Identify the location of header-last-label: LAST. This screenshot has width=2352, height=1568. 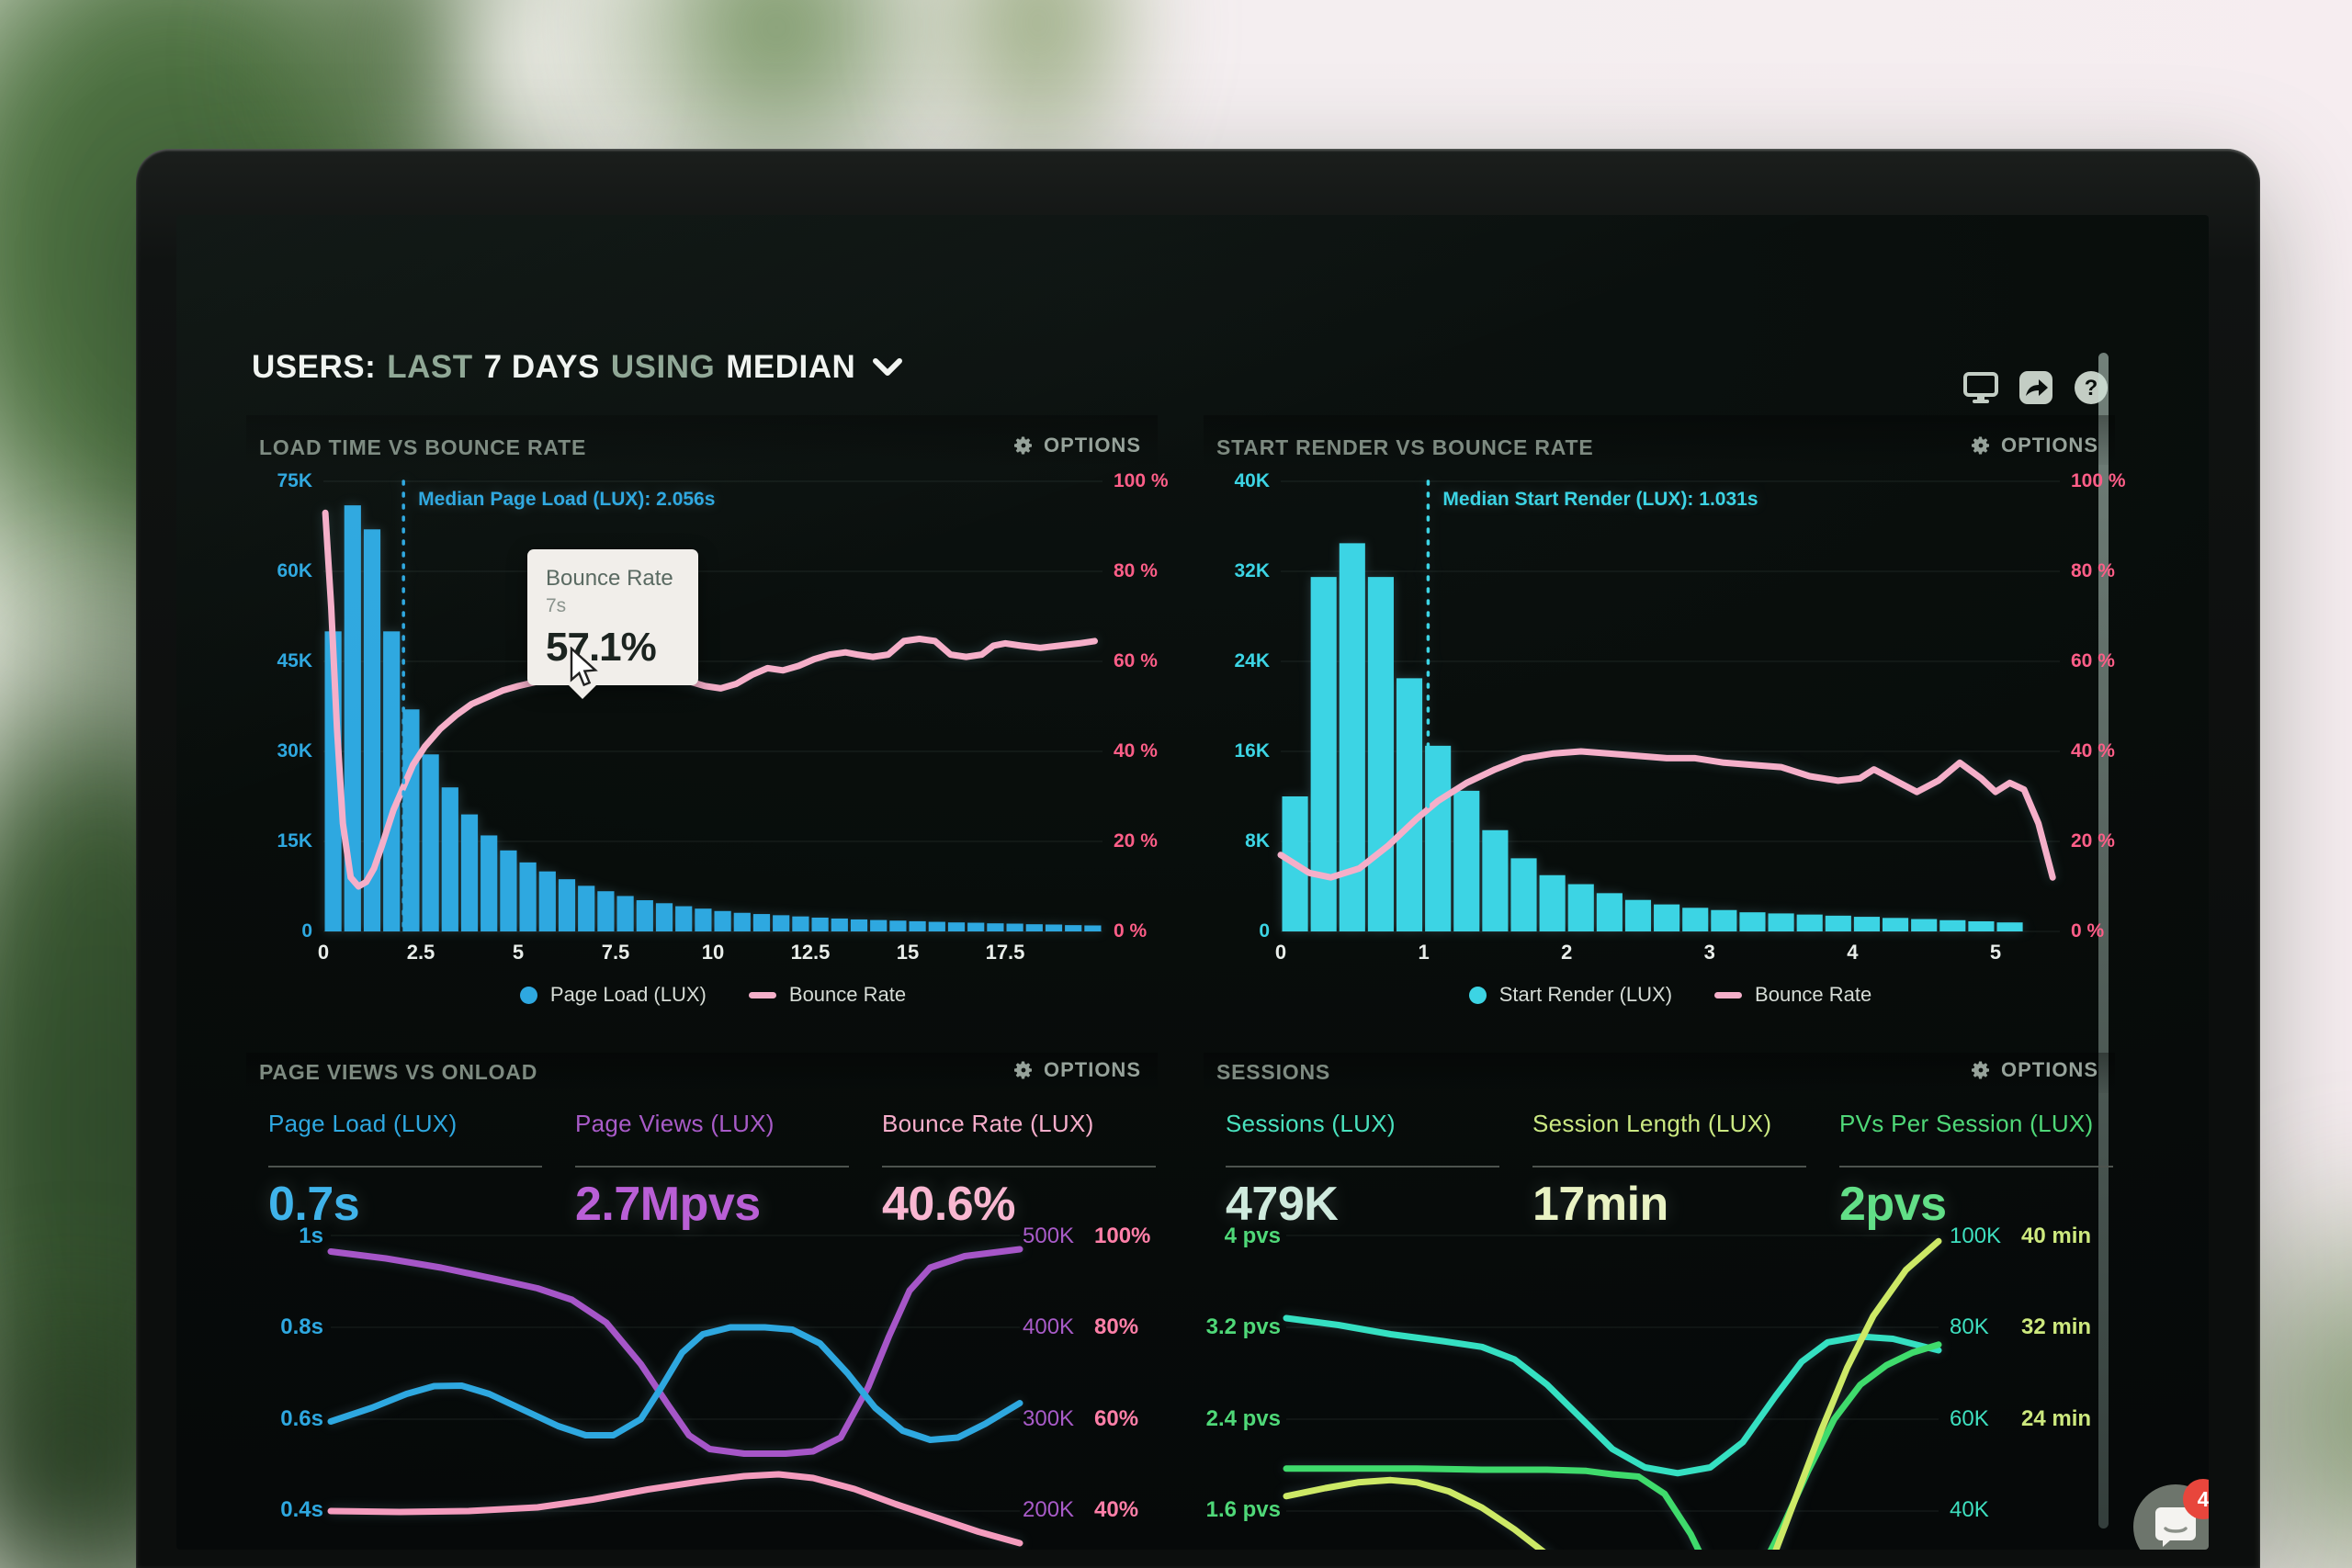
(430, 367).